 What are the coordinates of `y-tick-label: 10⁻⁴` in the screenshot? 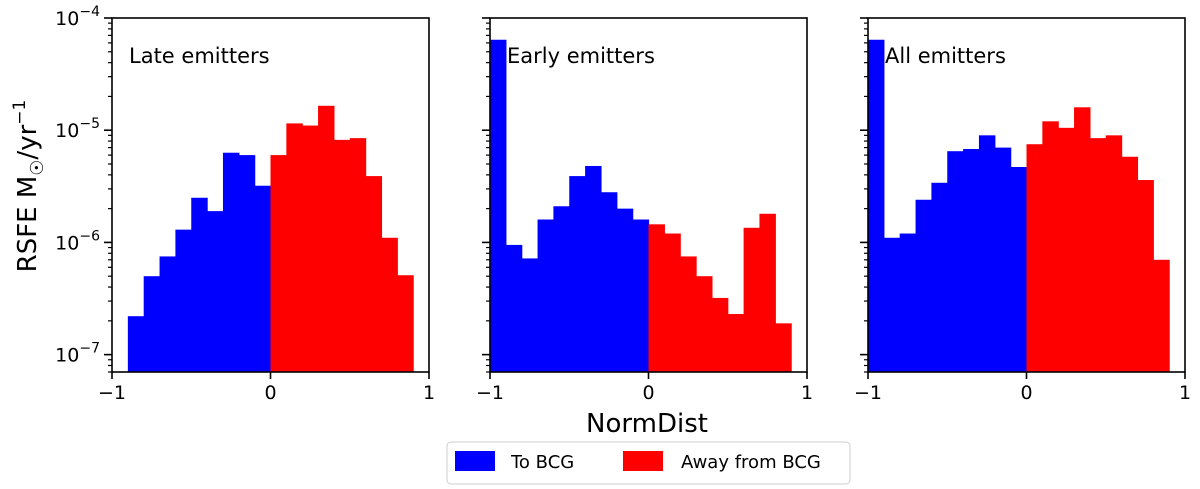 It's located at (77, 17).